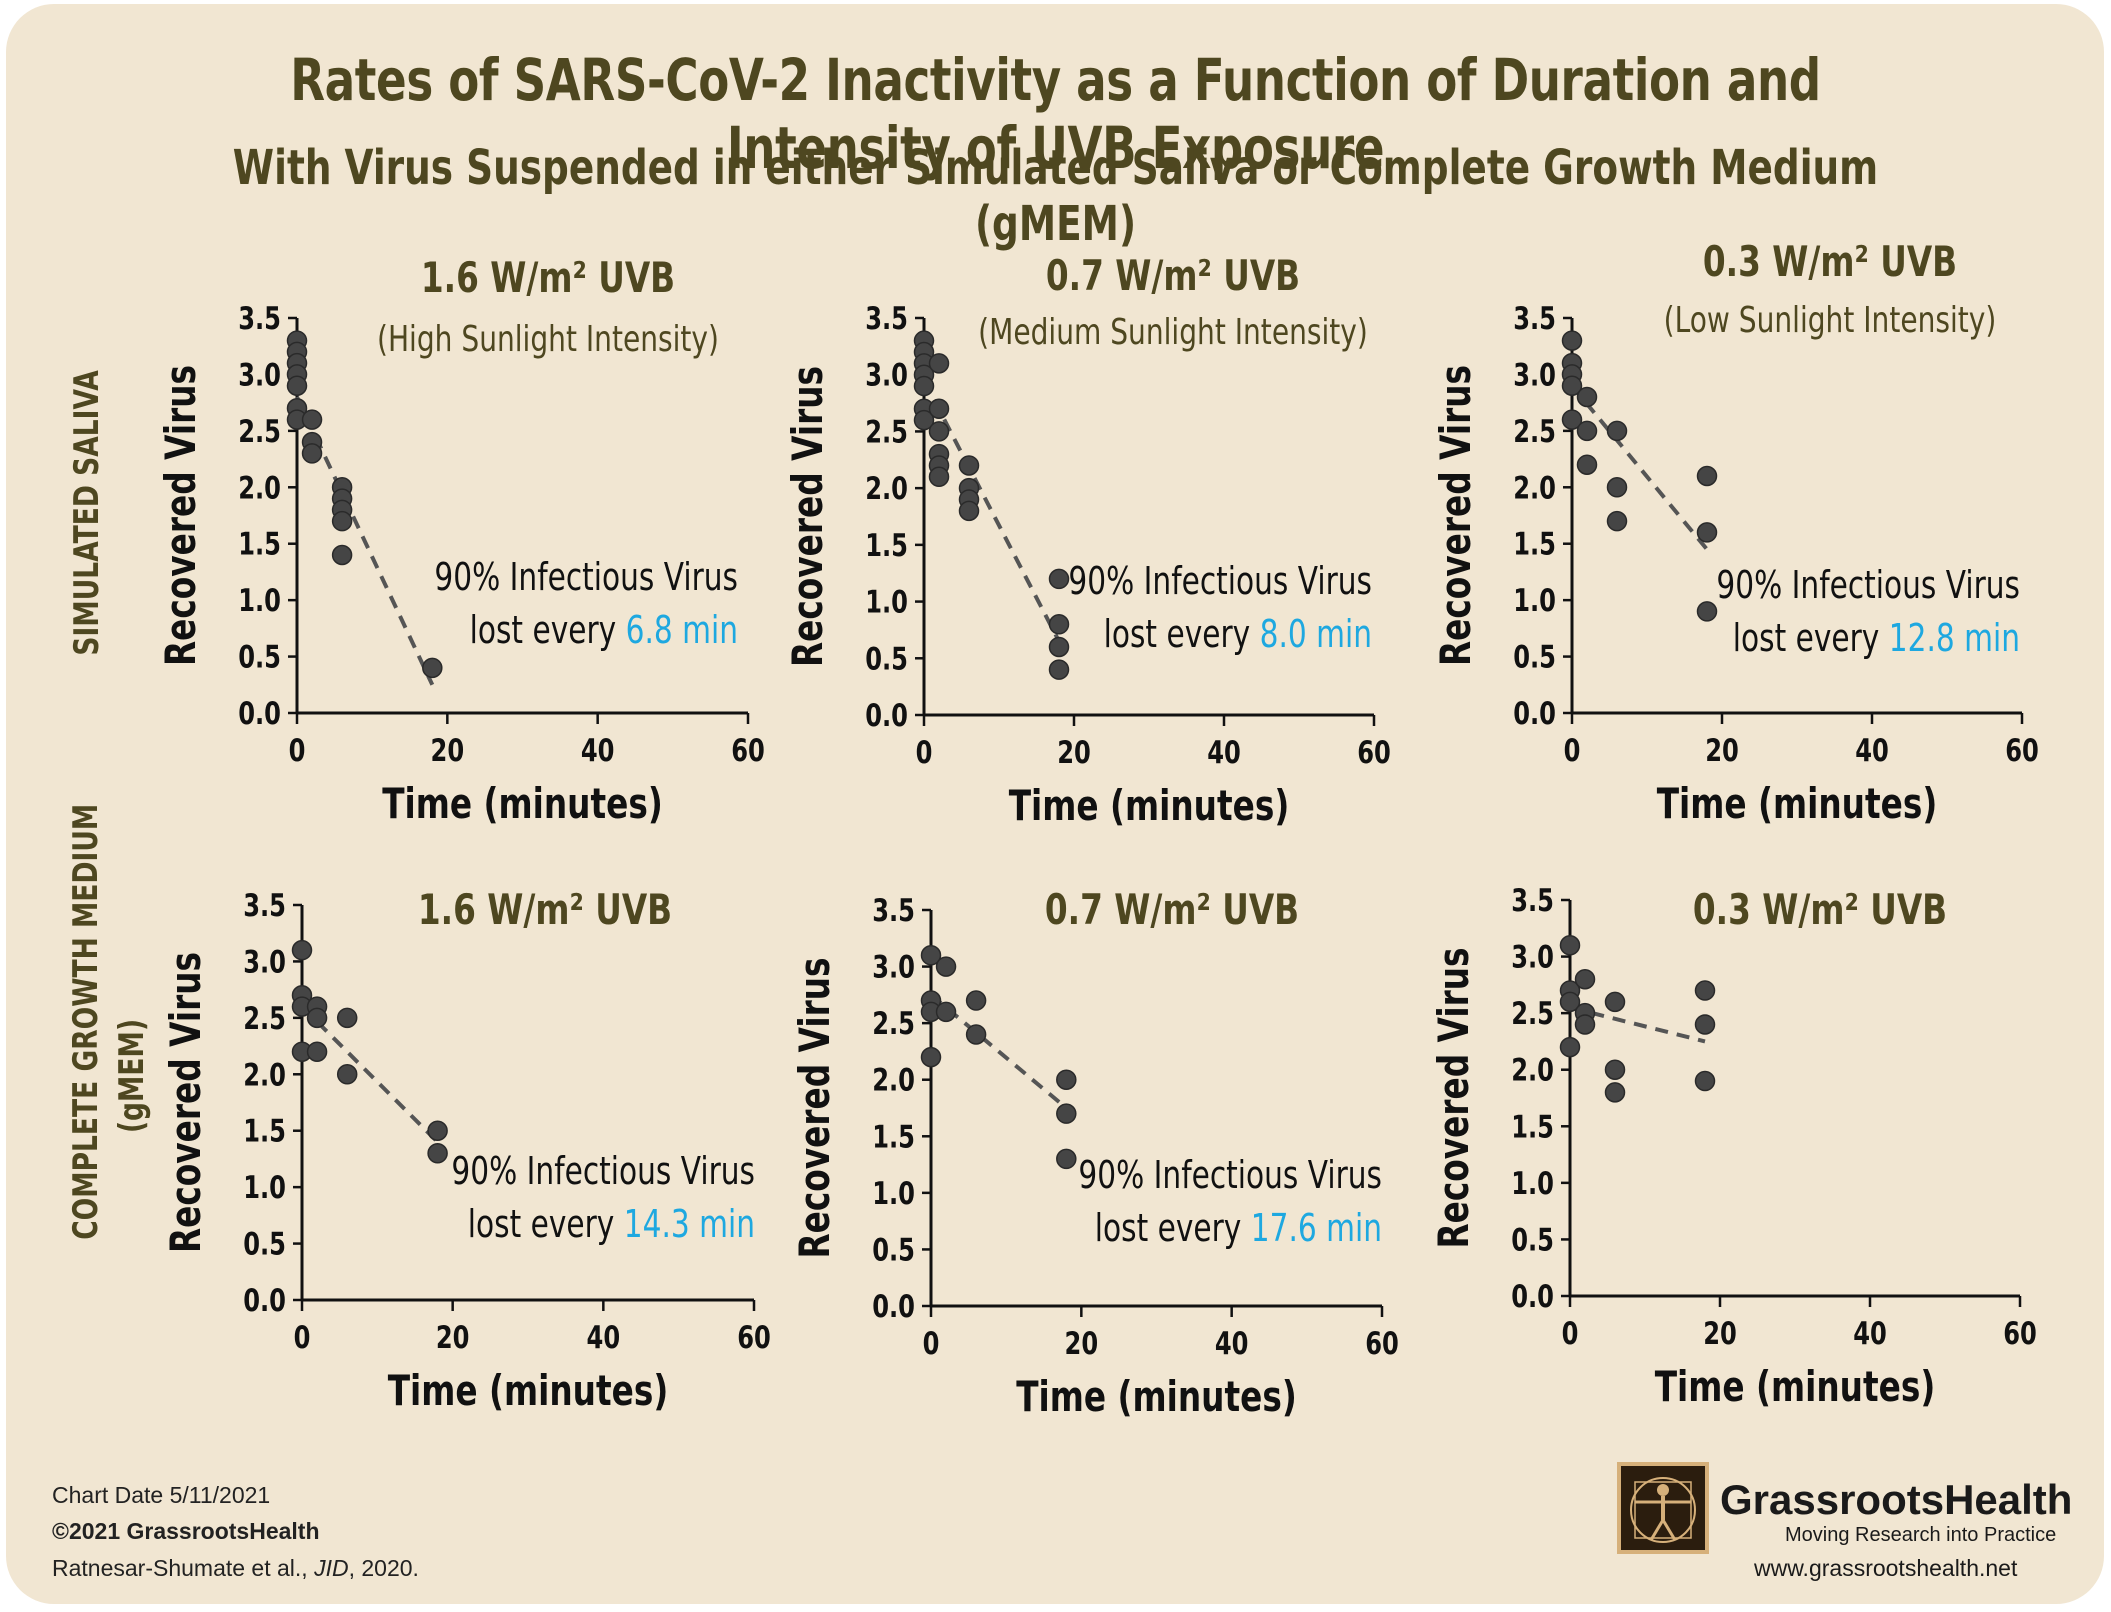 This screenshot has height=1612, width=2111. Describe the element at coordinates (1316, 634) in the screenshot. I see `panel-2-annotation-value: 8.0 min` at that location.